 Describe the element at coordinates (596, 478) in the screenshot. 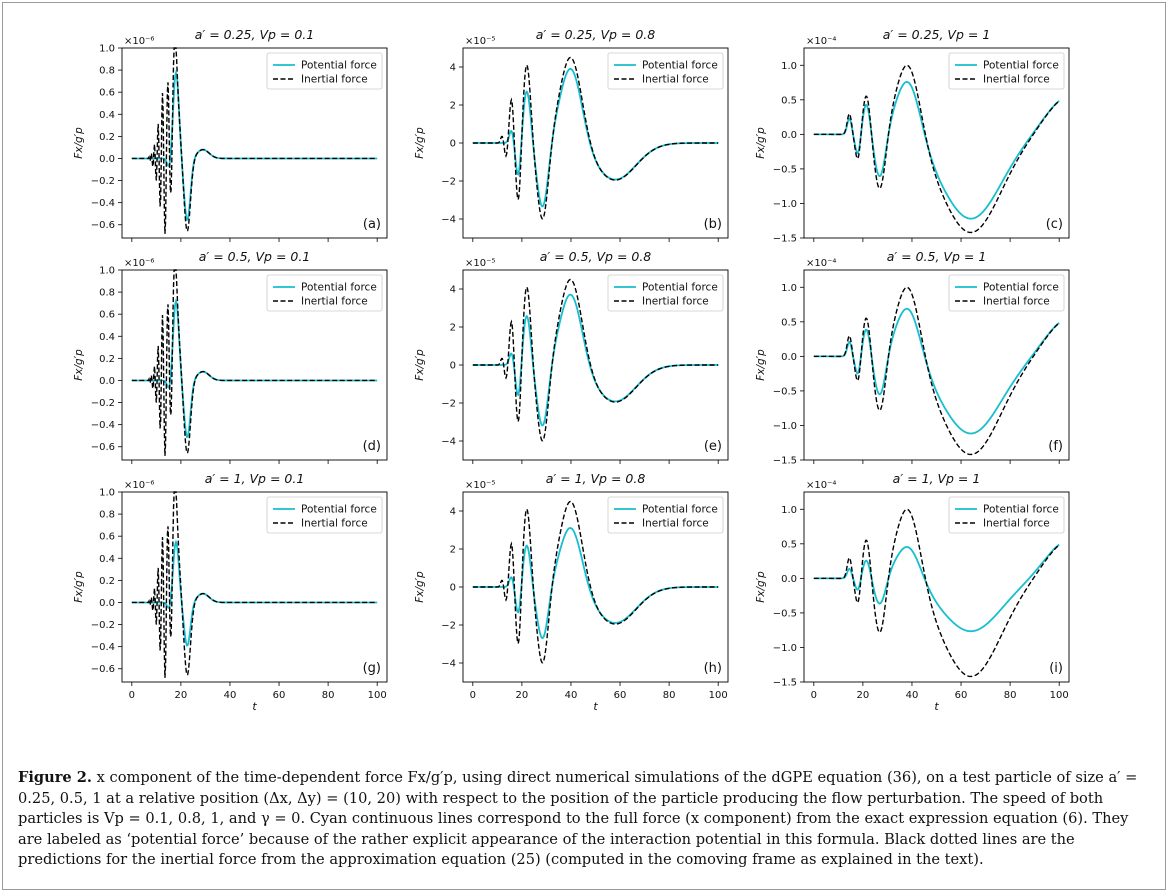

I see `panel-title: a′ = 1, Vp = 0.8` at that location.